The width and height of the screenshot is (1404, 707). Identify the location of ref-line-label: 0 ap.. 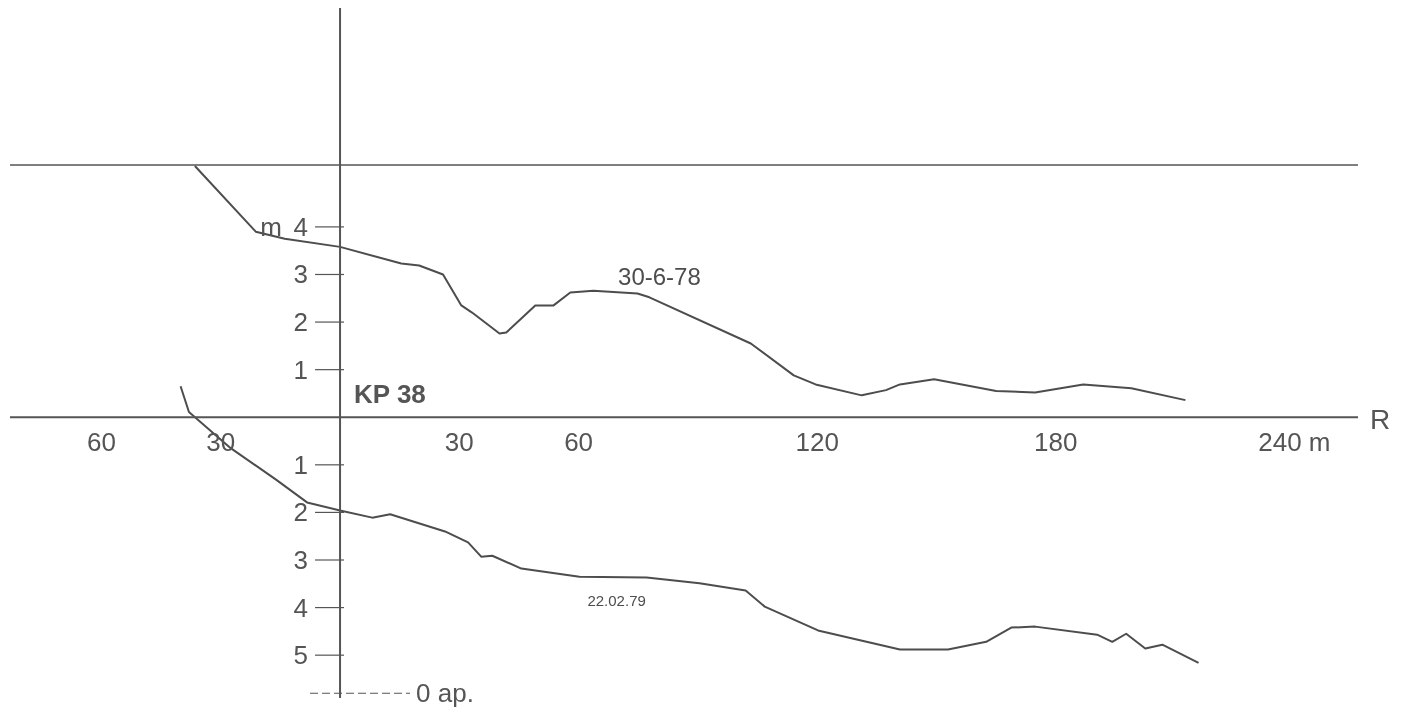
(445, 692).